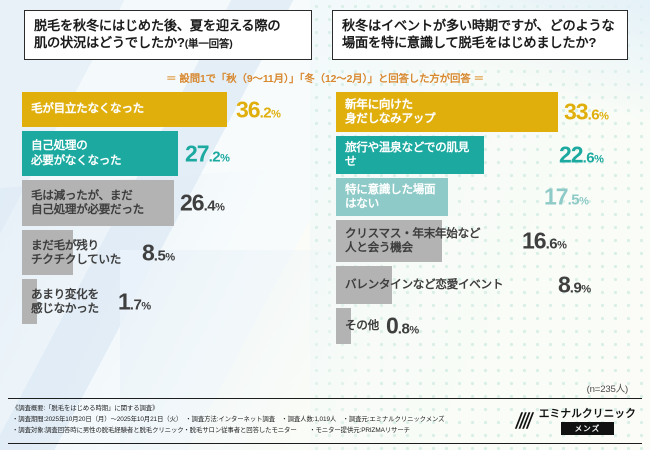  What do you see at coordinates (574, 284) in the screenshot?
I see `bar-value: 8.9%` at bounding box center [574, 284].